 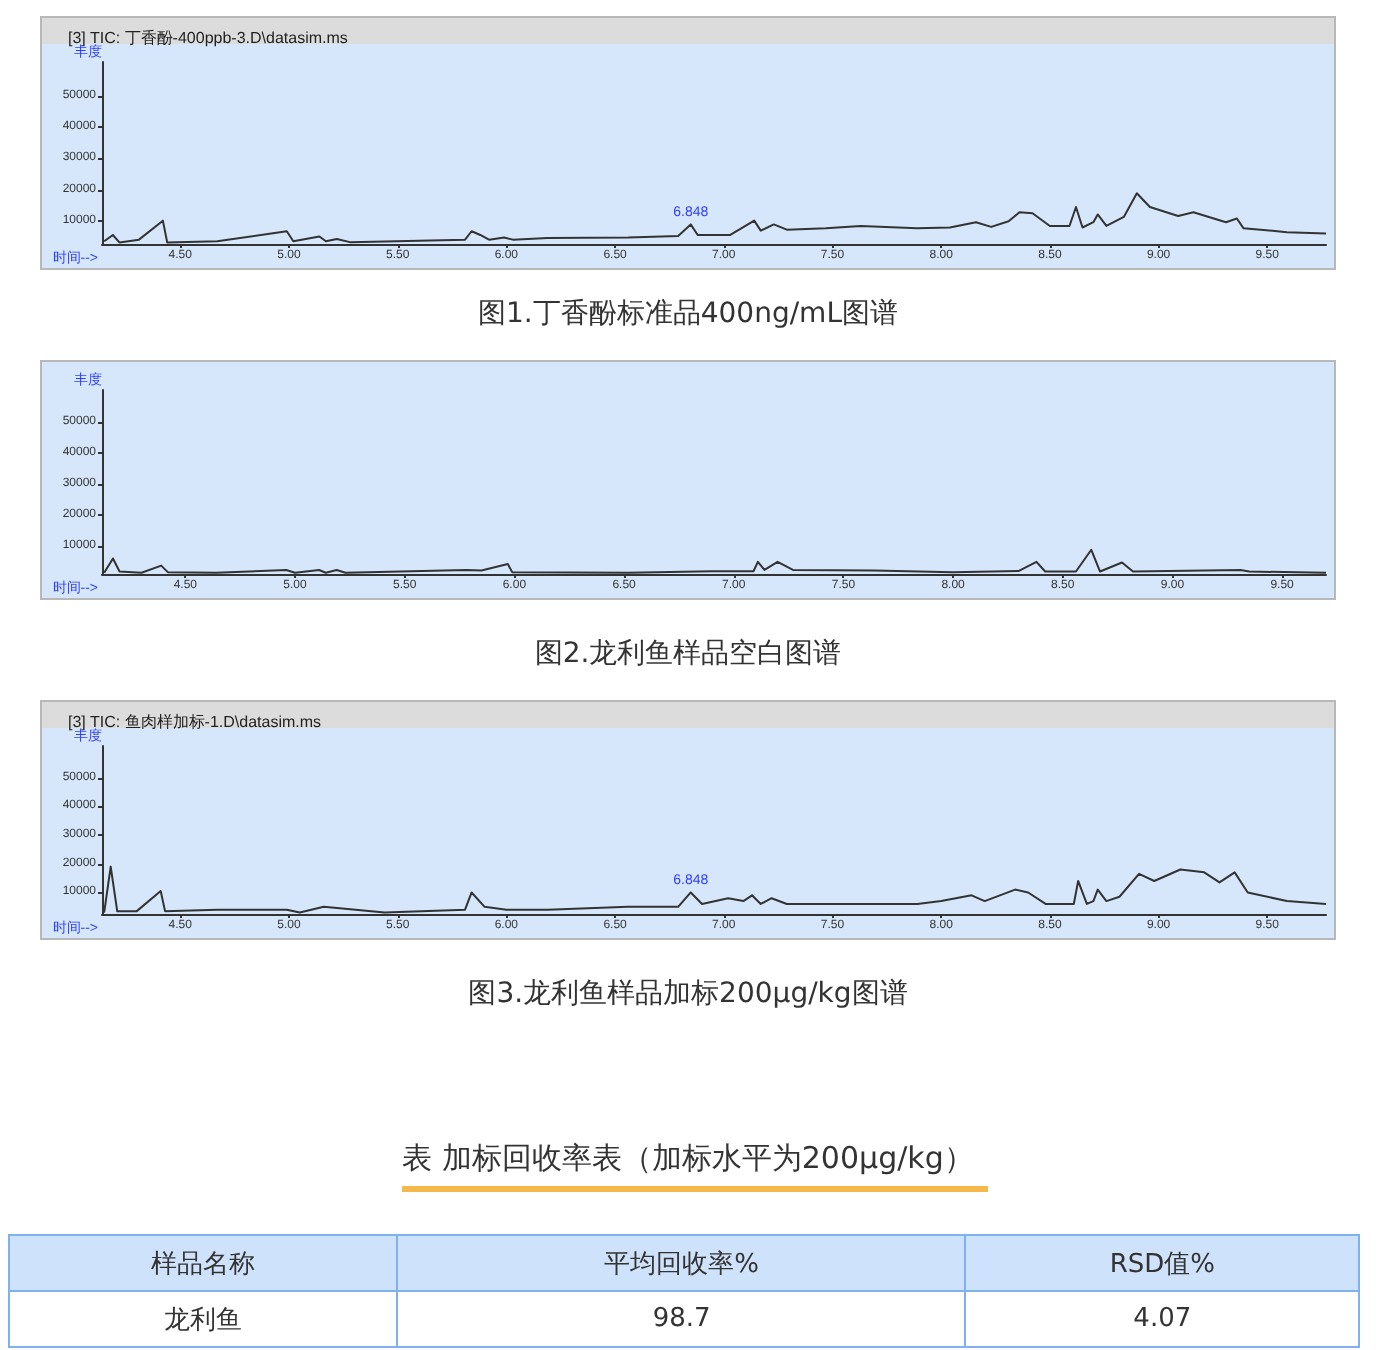 I want to click on chart-title: [3] TIC: 鱼肉样加标-1.D\datasim.ms, so click(x=195, y=722).